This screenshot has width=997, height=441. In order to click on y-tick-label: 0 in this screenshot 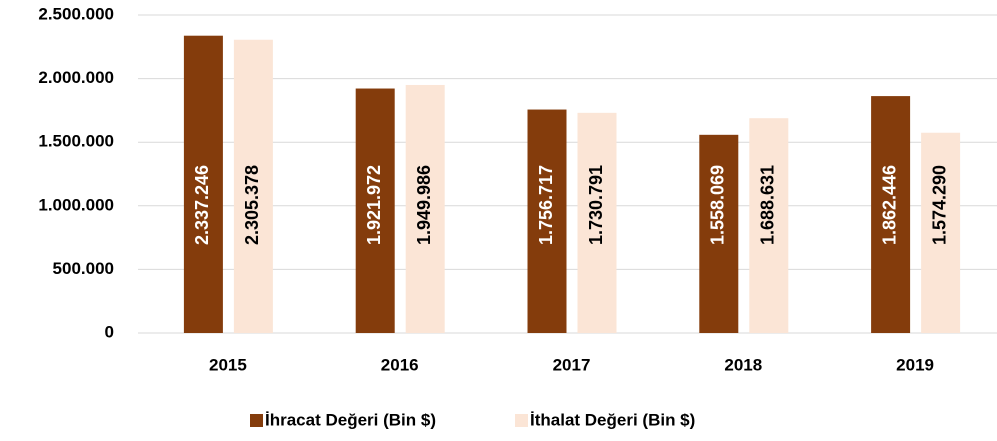, I will do `click(109, 331)`.